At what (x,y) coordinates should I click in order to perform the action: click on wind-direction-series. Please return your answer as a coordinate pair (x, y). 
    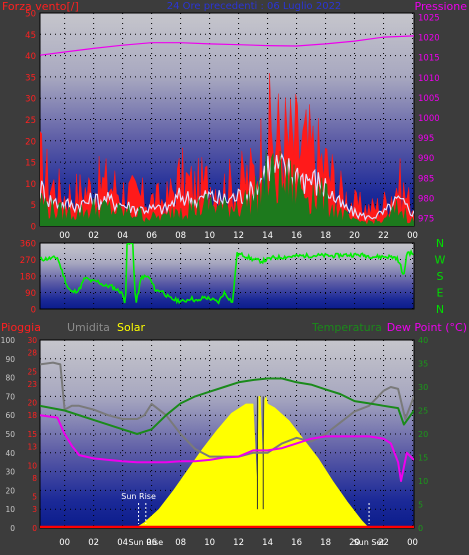
    Looking at the image, I should click on (227, 274).